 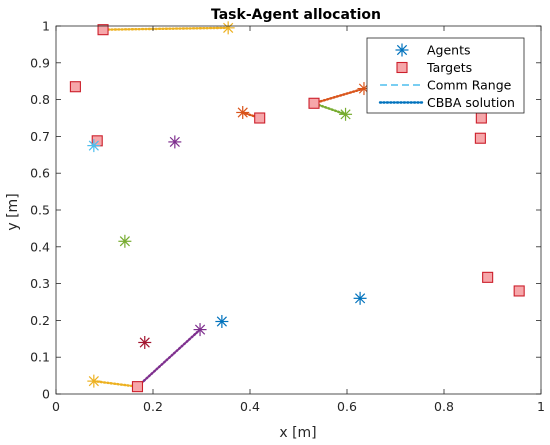 I want to click on x-tick-label: 0.8, so click(x=444, y=406).